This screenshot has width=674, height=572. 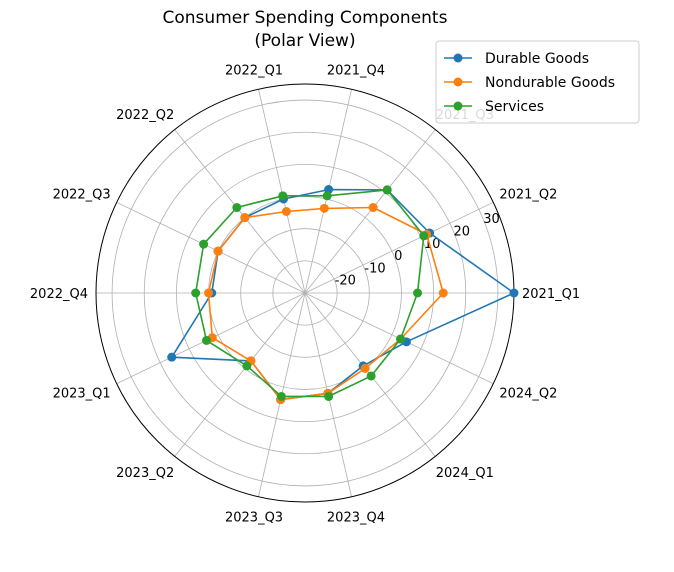 I want to click on radial-tick-label: 0, so click(x=398, y=256).